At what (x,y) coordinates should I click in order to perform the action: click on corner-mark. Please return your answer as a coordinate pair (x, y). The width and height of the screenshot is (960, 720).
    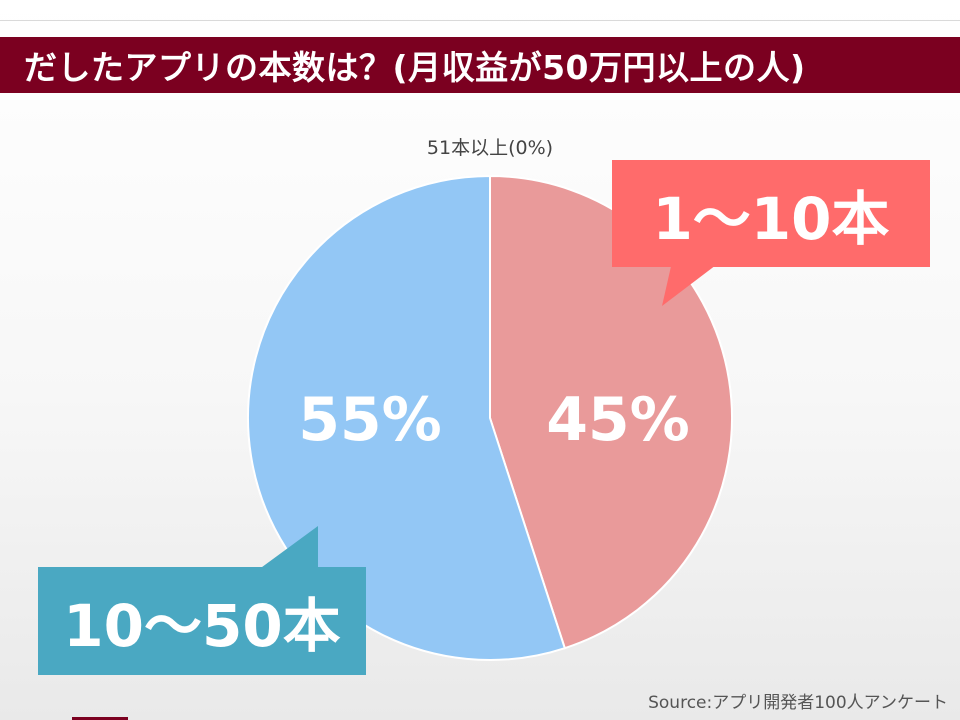
    Looking at the image, I should click on (100, 718).